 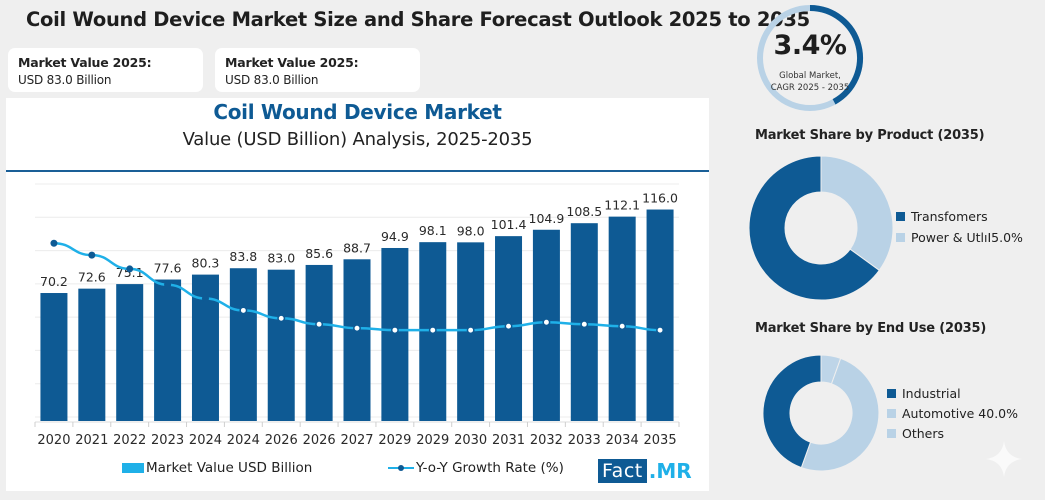 What do you see at coordinates (660, 198) in the screenshot?
I see `bar-value-label: 116.0` at bounding box center [660, 198].